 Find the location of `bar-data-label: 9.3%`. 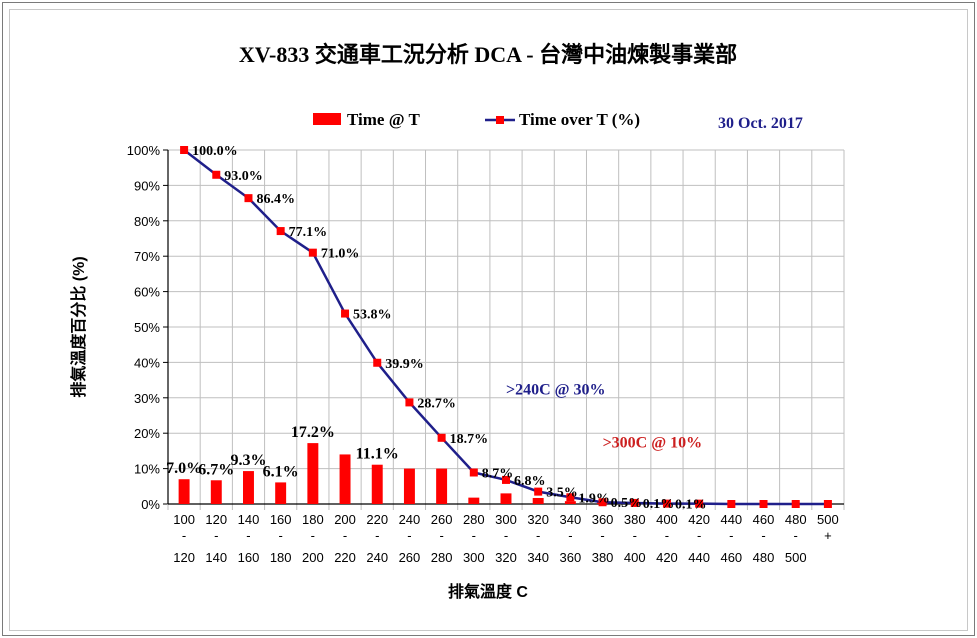

bar-data-label: 9.3% is located at coordinates (248, 460).